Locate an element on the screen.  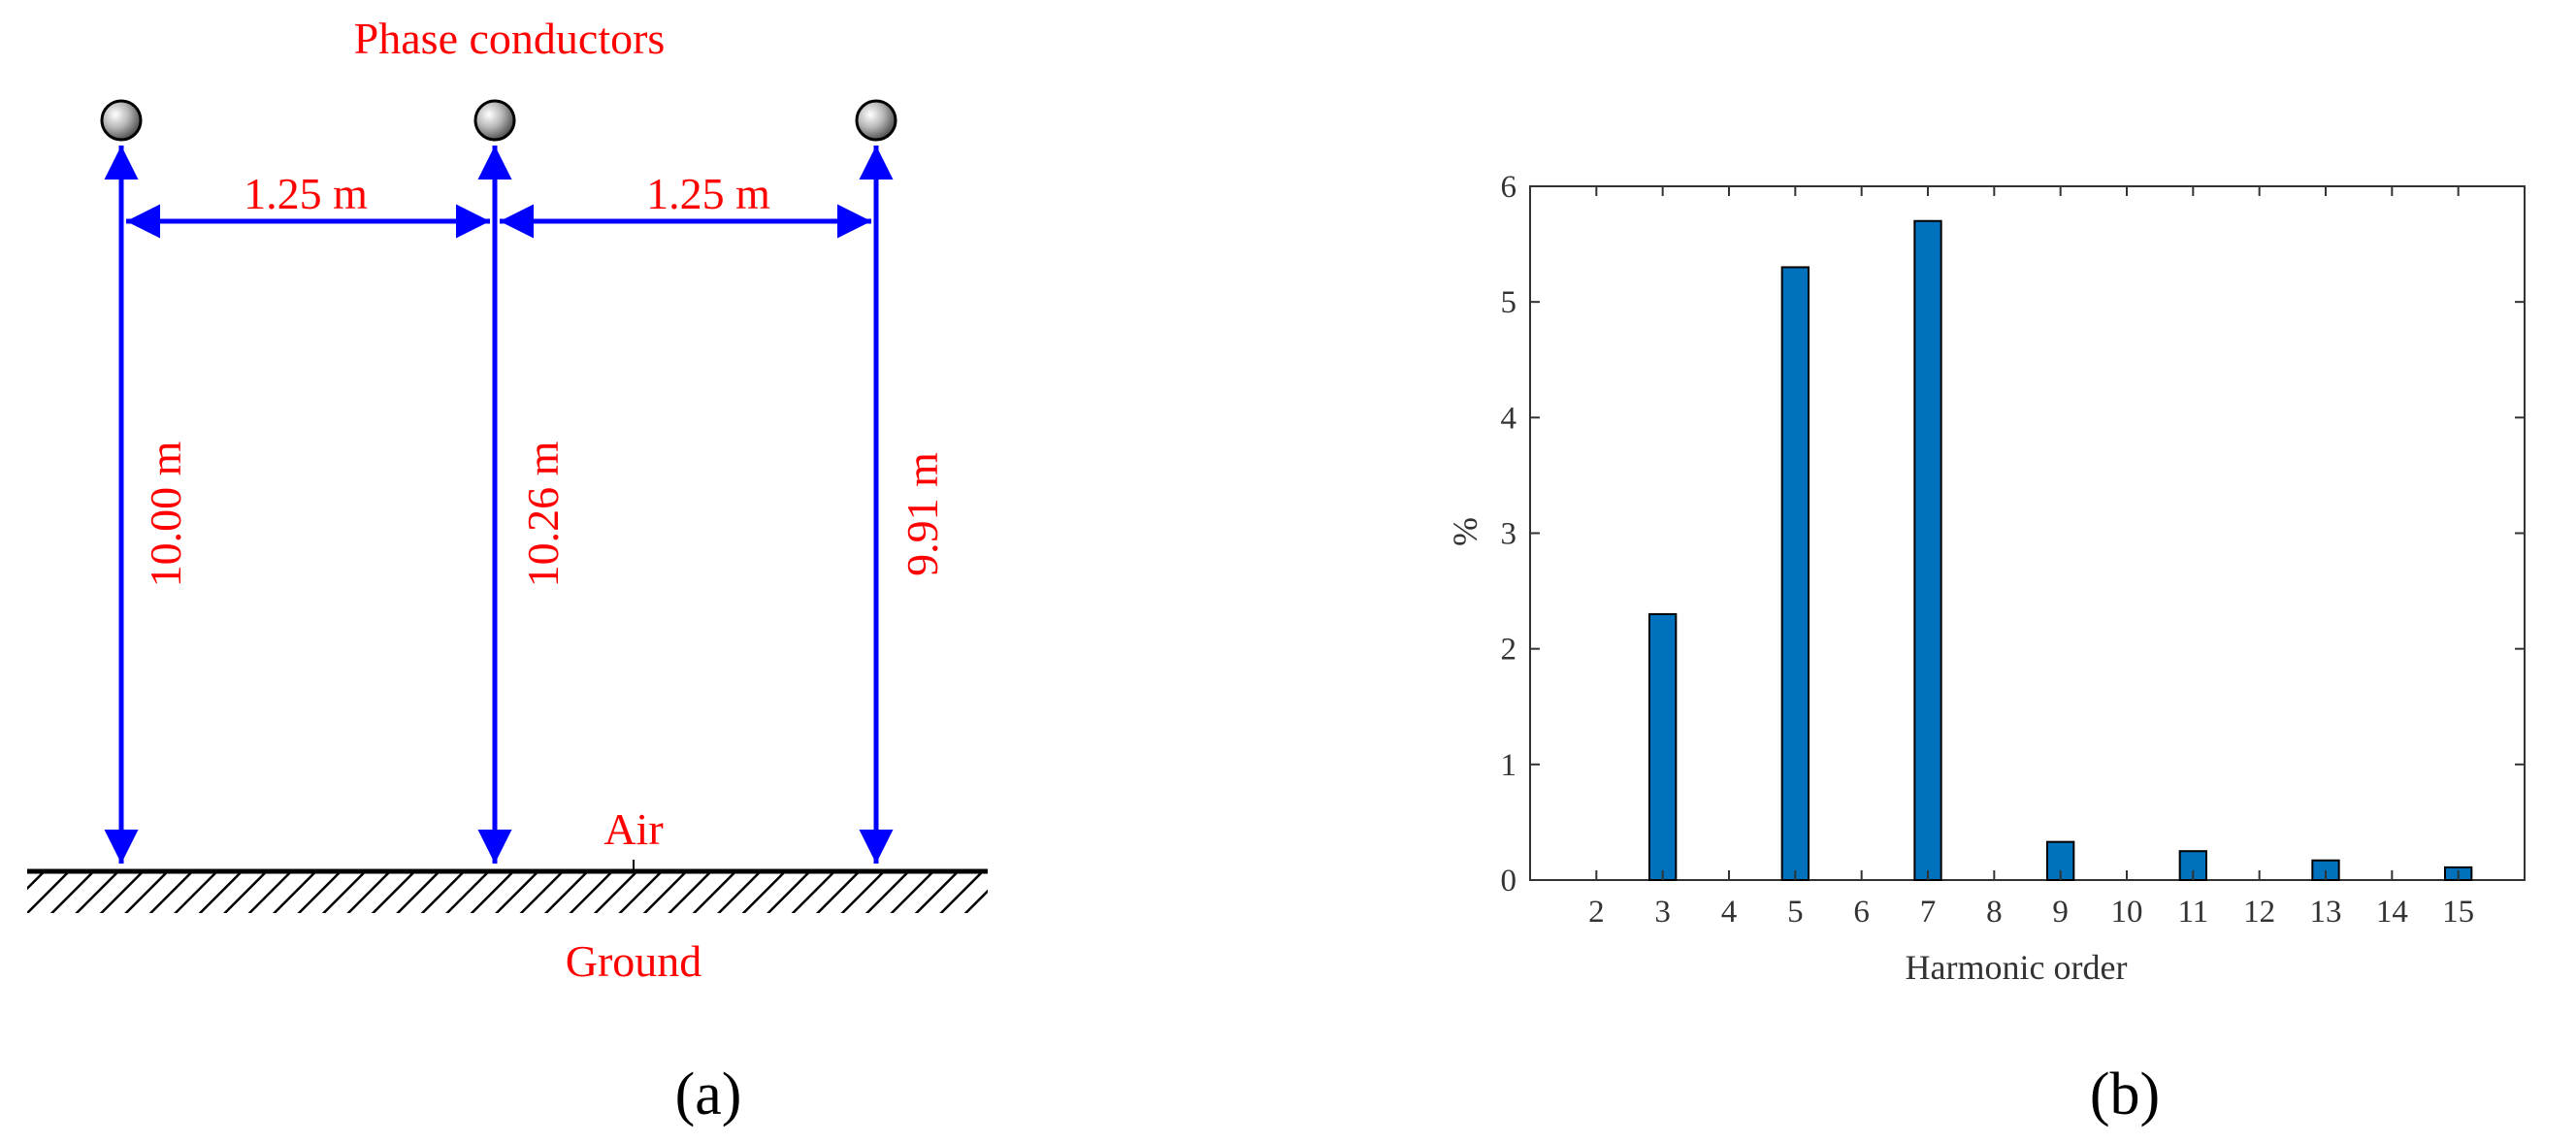
conductor-middle is located at coordinates (495, 120).